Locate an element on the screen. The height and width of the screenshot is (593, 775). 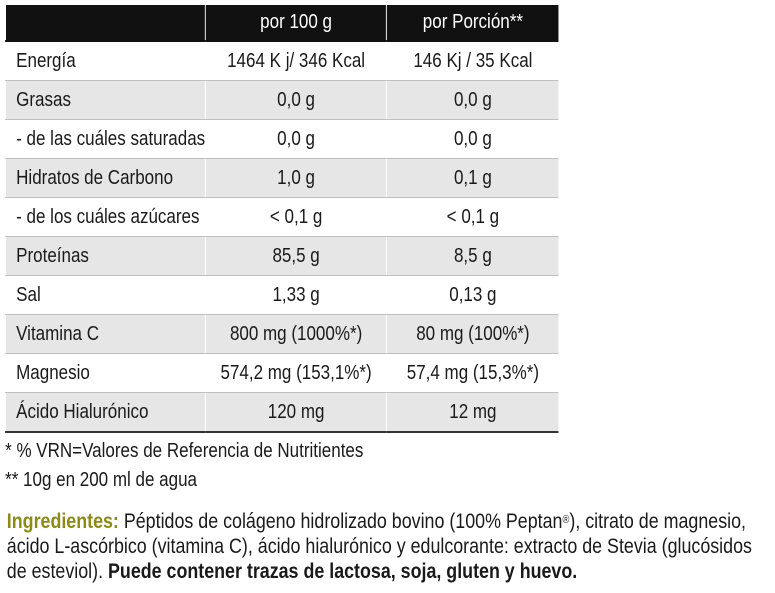
header-cell: por 100 g is located at coordinates (296, 23).